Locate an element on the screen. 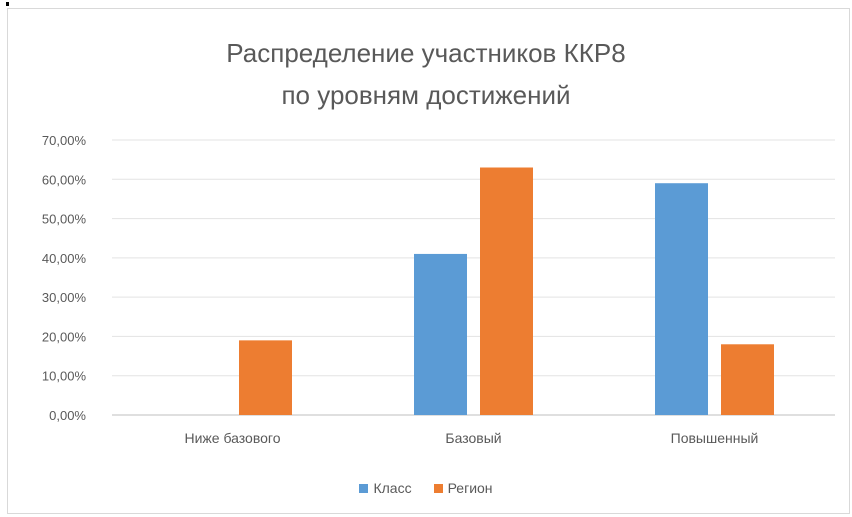 This screenshot has height=517, width=852. legend-item-class: Класс is located at coordinates (385, 488).